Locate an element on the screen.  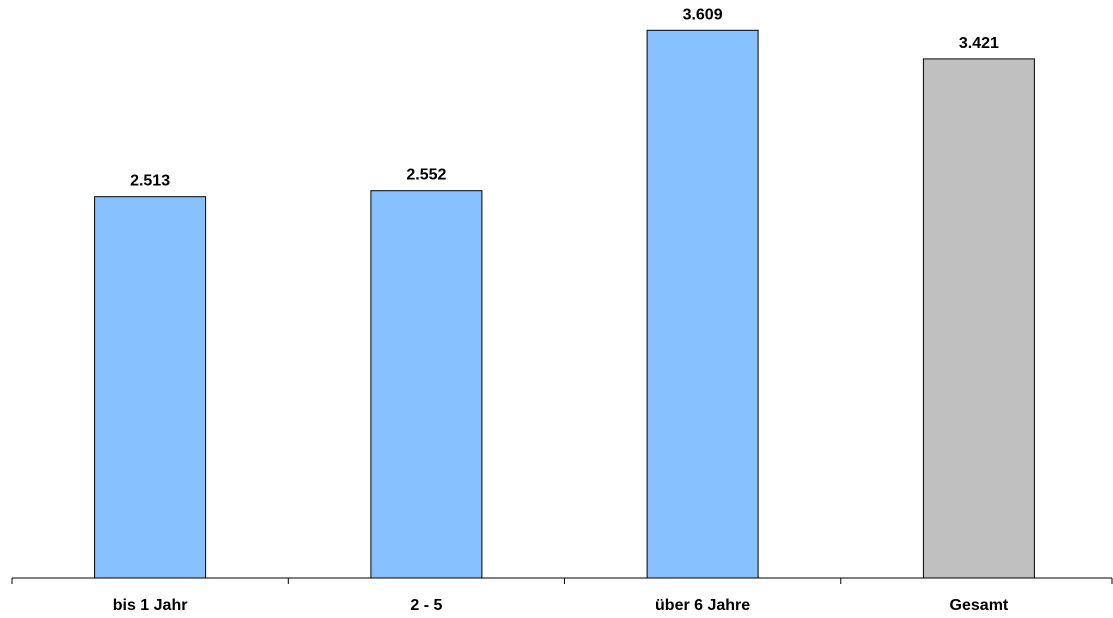
data-label-2: 3.609 is located at coordinates (703, 14).